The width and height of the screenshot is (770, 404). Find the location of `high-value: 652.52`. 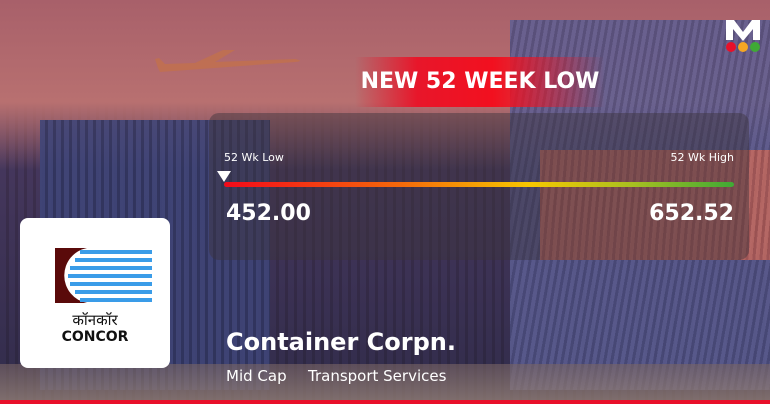

high-value: 652.52 is located at coordinates (691, 213).